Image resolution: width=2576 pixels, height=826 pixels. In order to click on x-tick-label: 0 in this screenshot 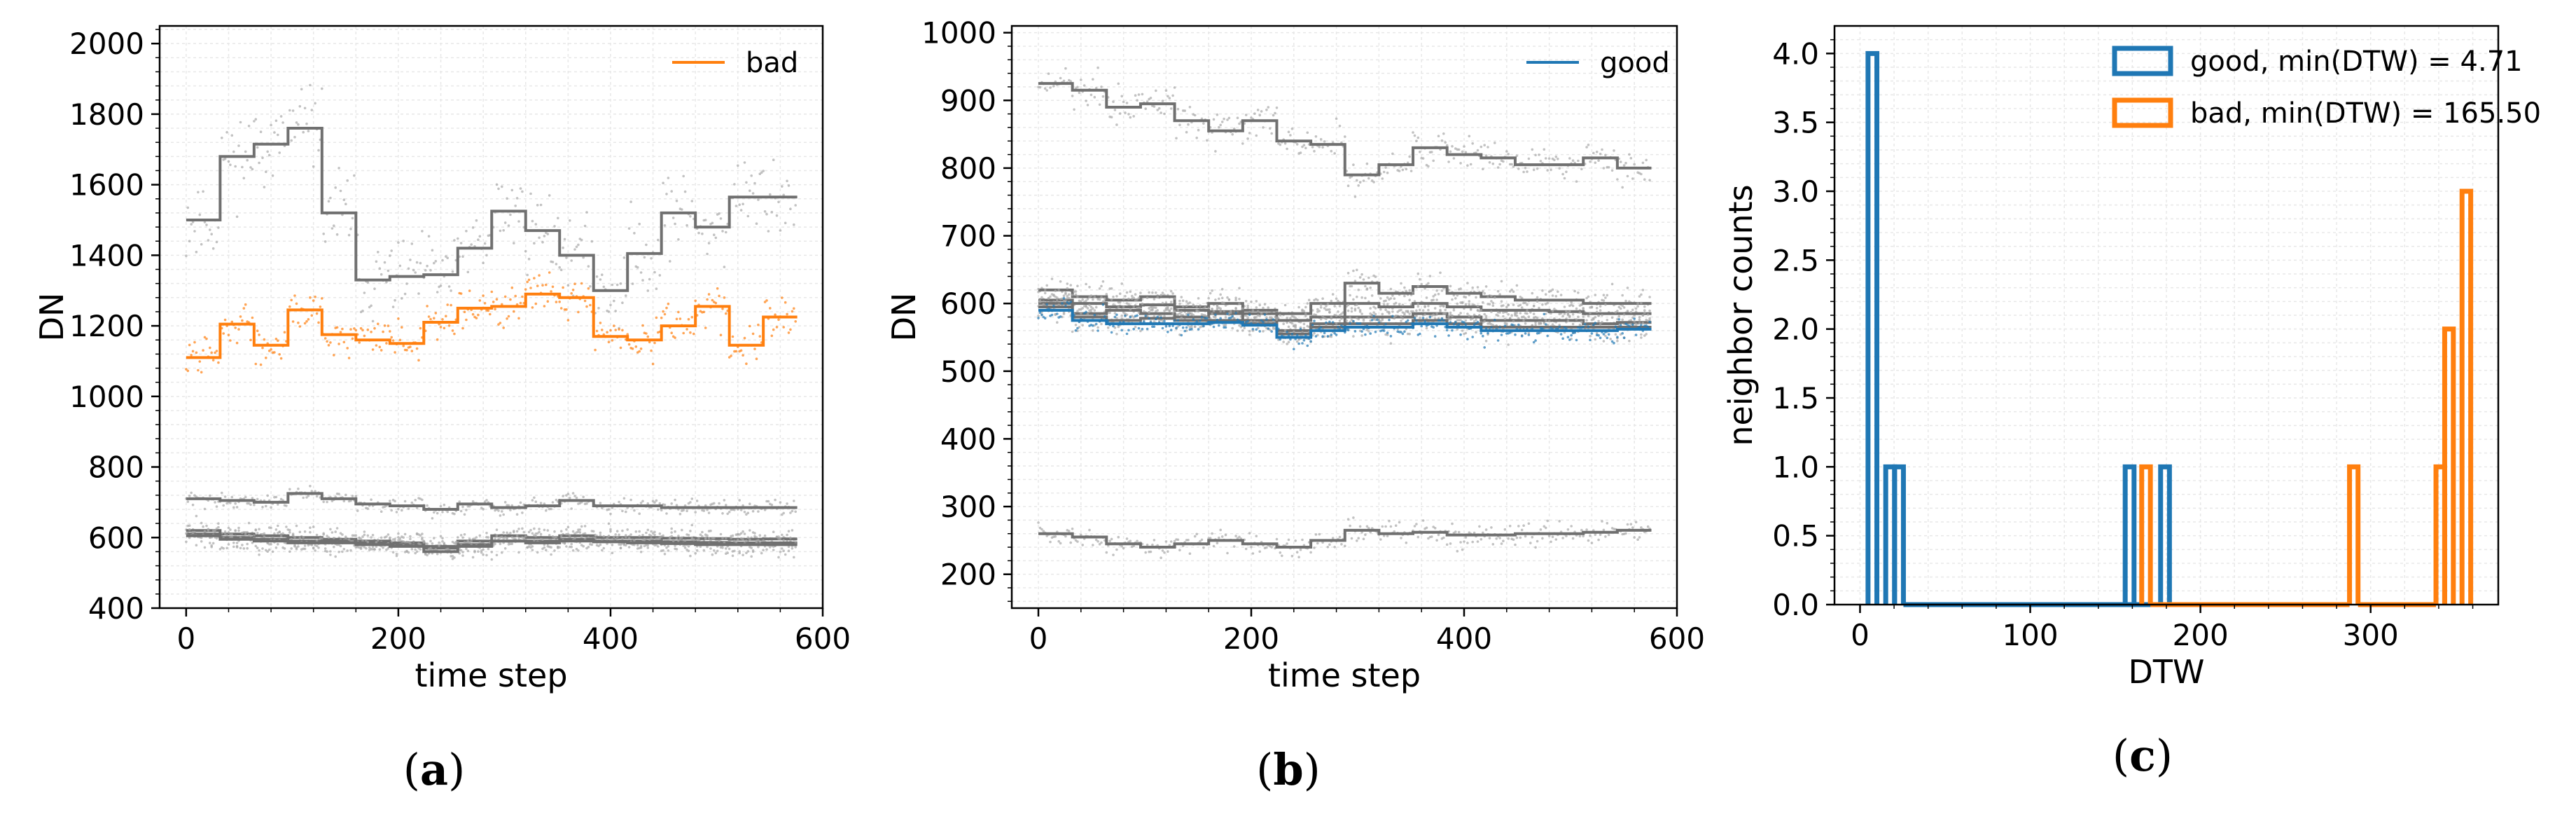, I will do `click(1038, 638)`.